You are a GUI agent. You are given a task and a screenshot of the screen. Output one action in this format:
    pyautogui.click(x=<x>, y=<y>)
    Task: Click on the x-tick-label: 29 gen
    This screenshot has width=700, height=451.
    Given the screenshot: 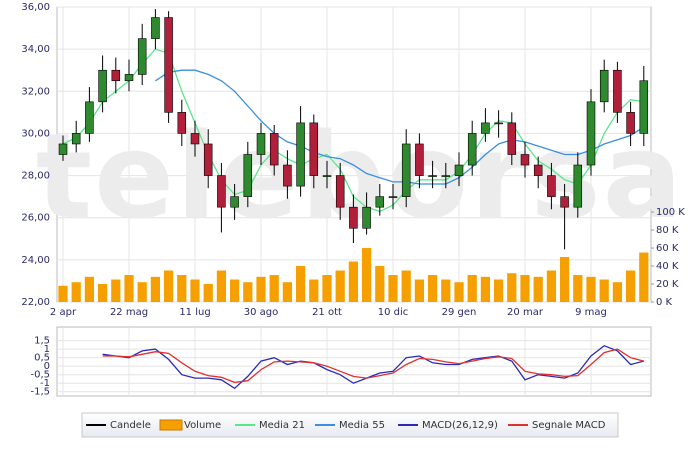 What is the action you would take?
    pyautogui.click(x=459, y=312)
    